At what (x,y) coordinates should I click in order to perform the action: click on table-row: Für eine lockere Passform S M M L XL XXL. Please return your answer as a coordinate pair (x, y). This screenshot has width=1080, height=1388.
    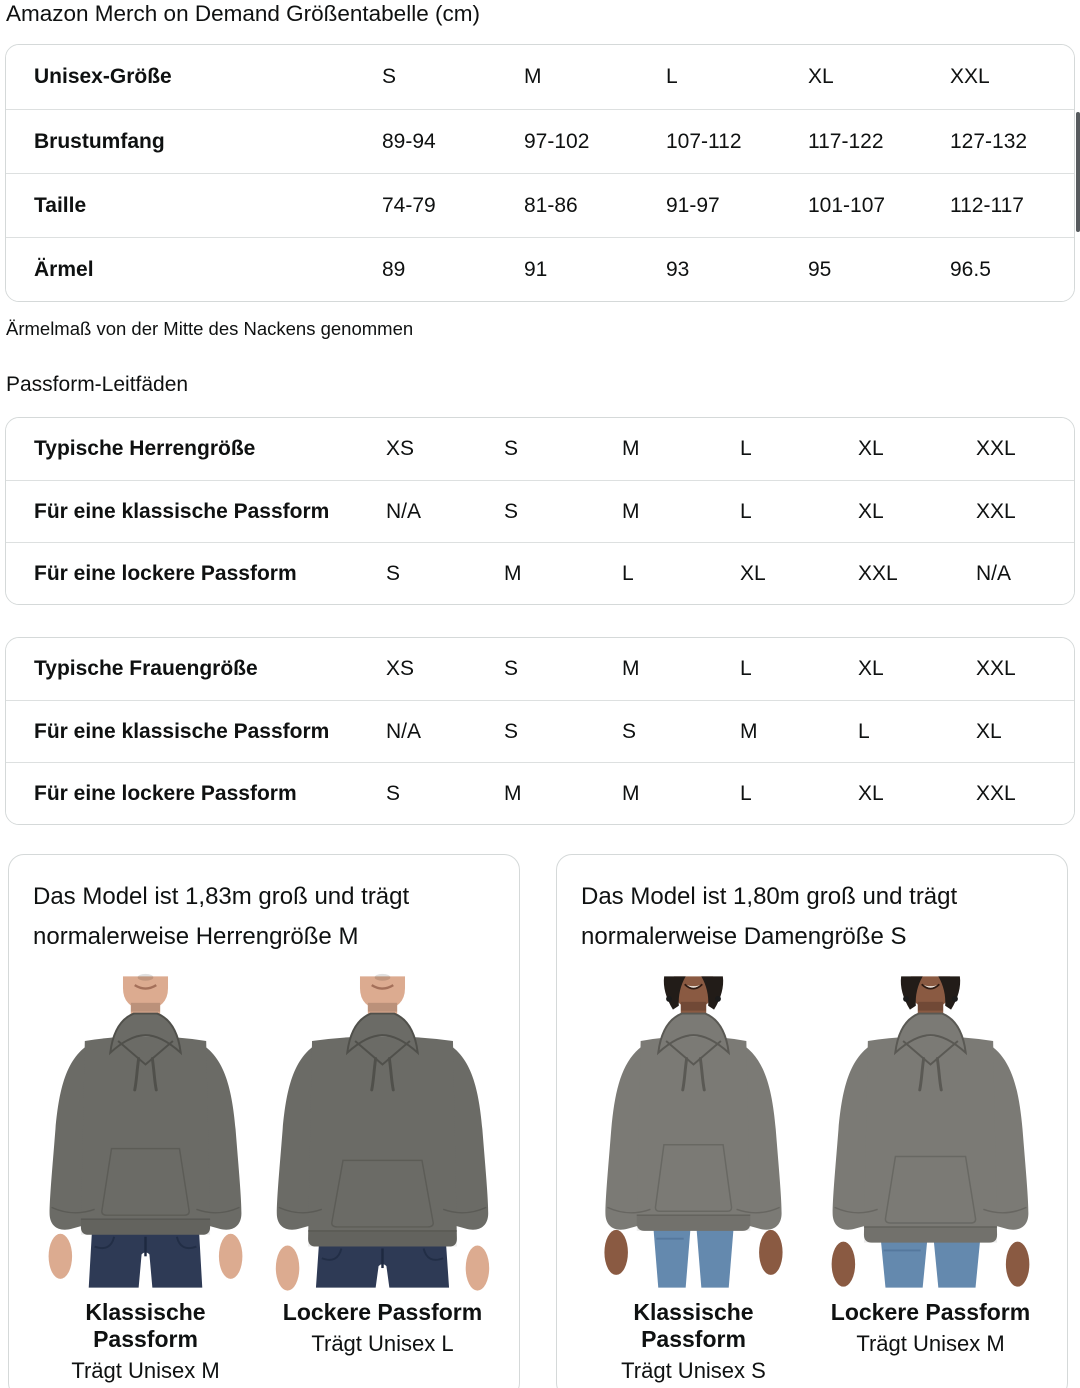
    Looking at the image, I should click on (540, 793).